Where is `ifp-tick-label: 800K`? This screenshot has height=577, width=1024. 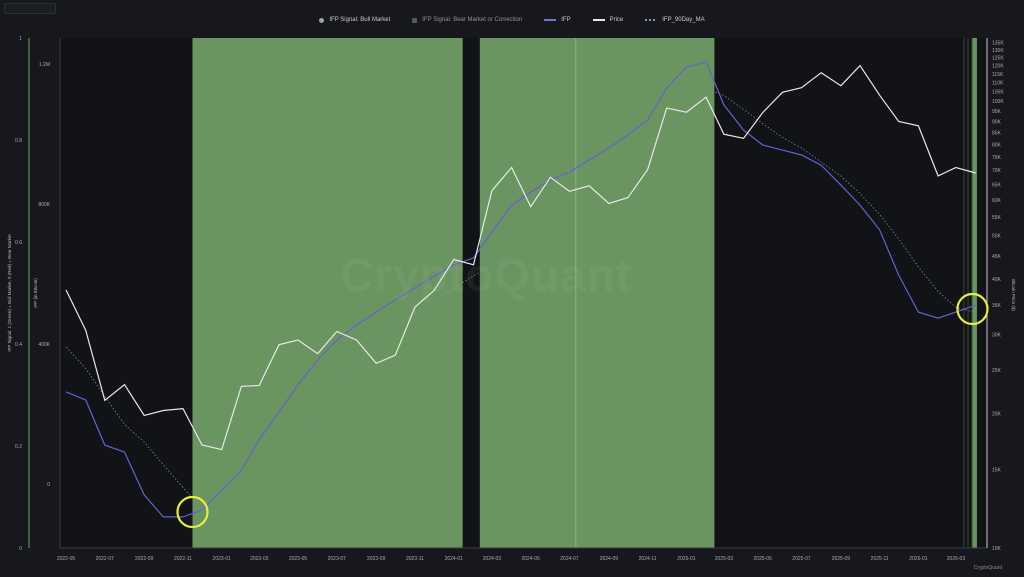
ifp-tick-label: 800K is located at coordinates (44, 205).